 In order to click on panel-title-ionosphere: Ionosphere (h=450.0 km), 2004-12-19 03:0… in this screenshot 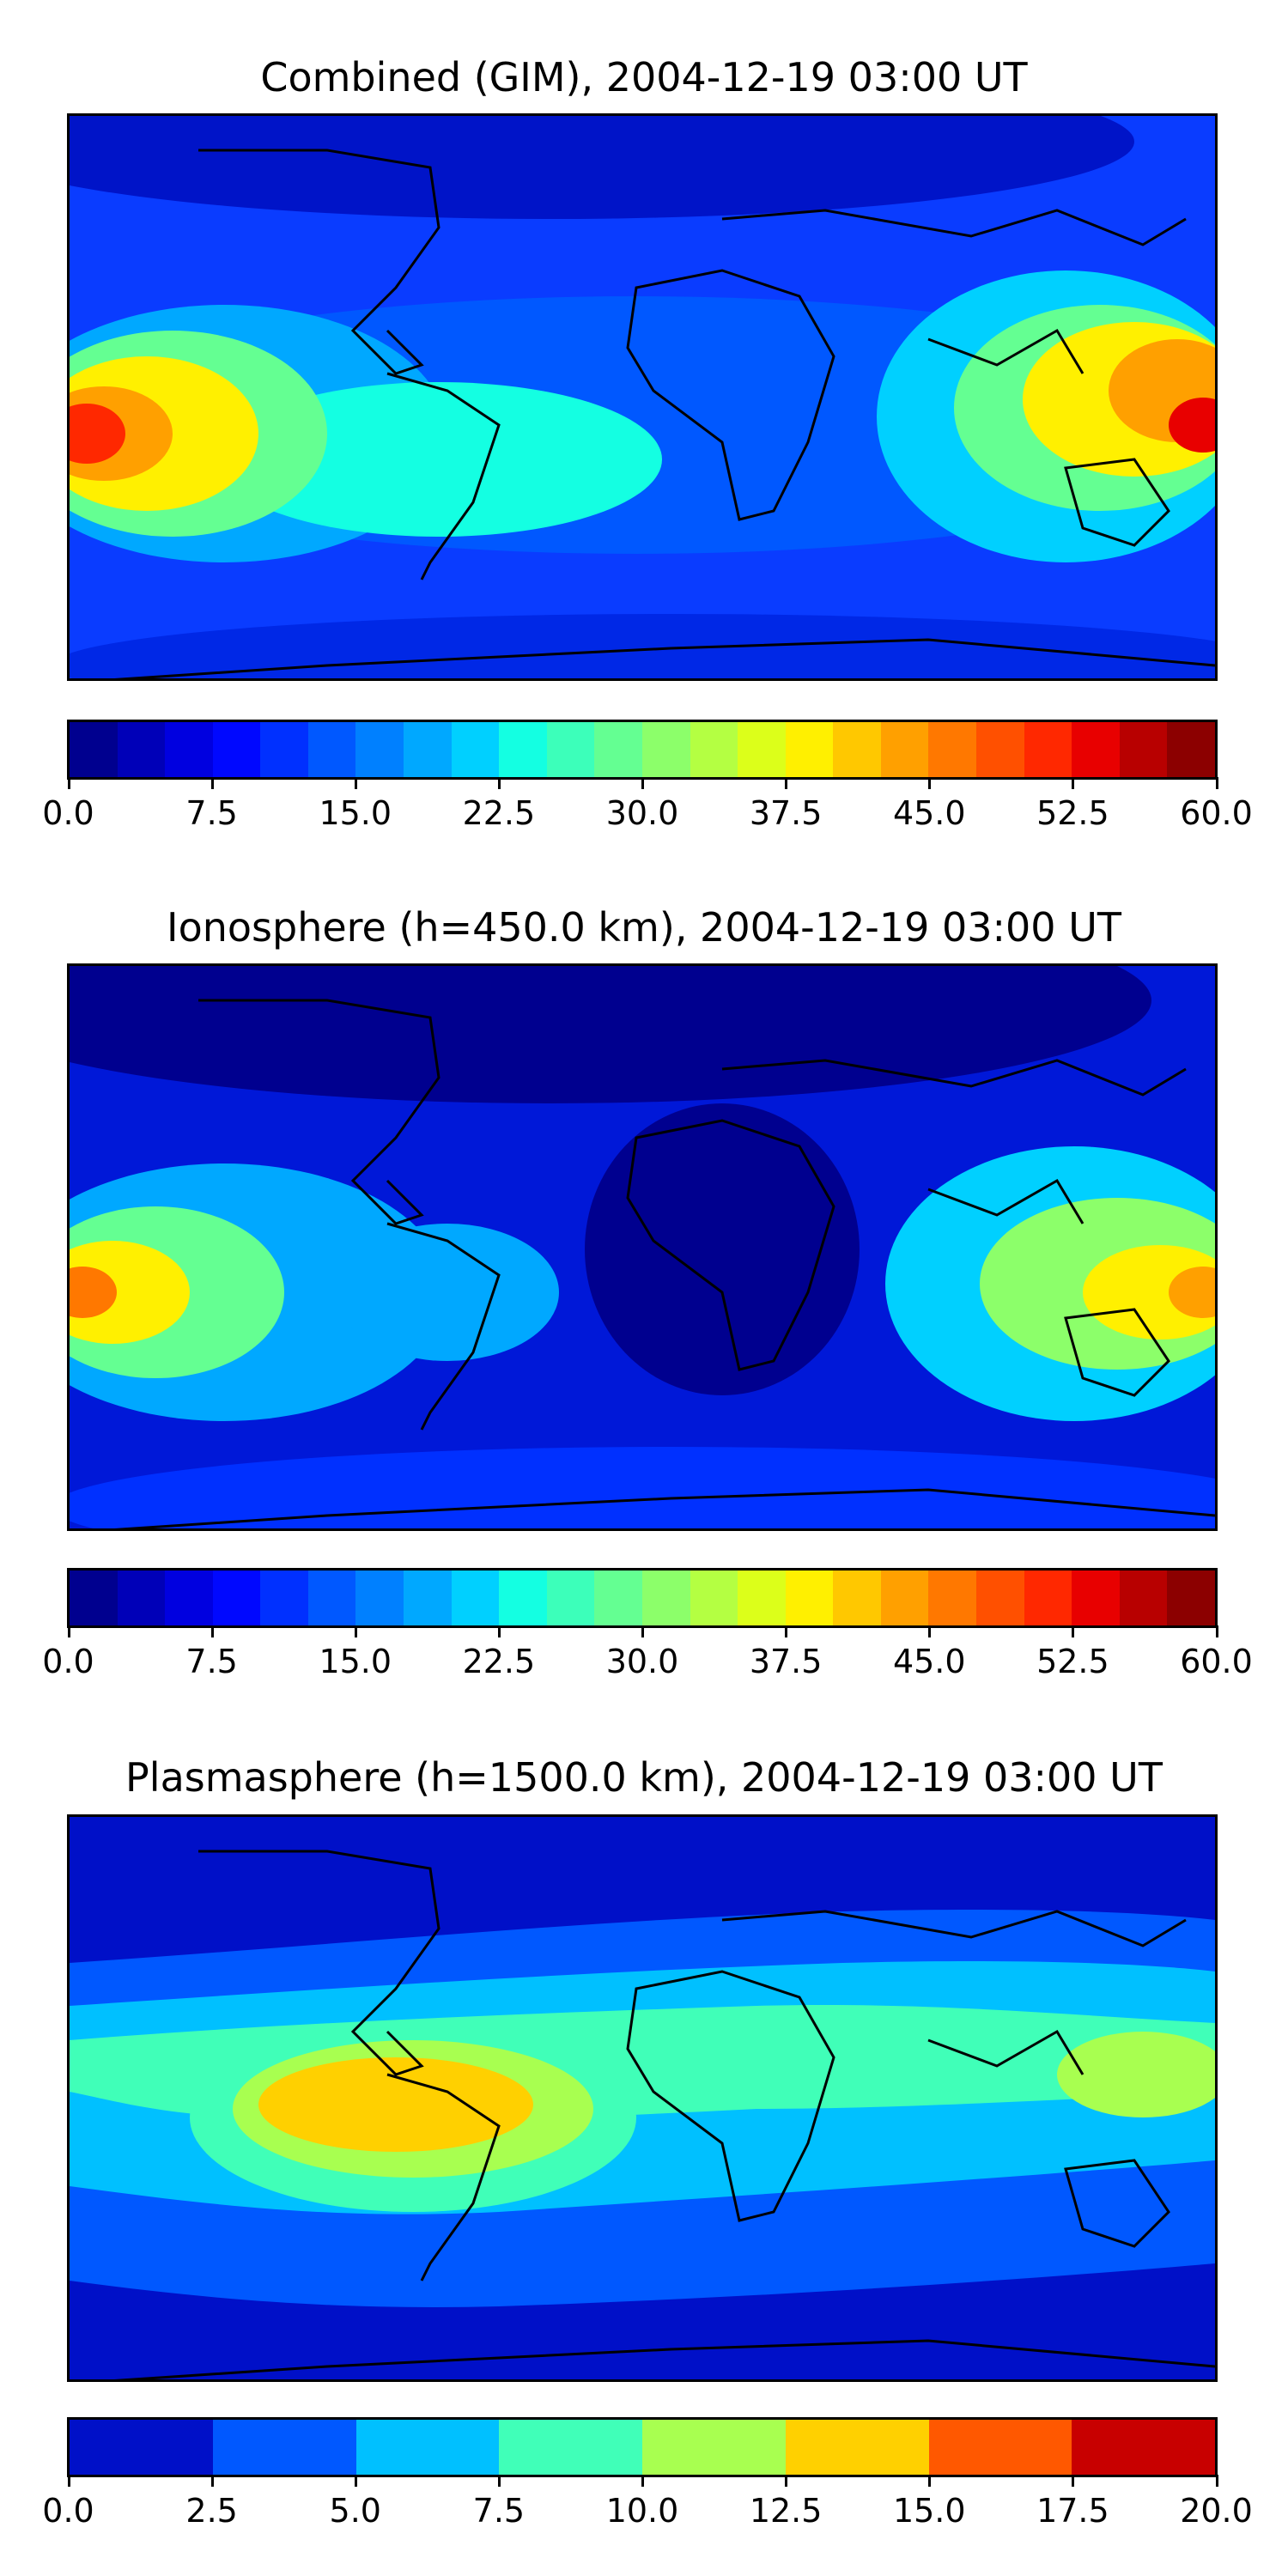, I will do `click(644, 928)`.